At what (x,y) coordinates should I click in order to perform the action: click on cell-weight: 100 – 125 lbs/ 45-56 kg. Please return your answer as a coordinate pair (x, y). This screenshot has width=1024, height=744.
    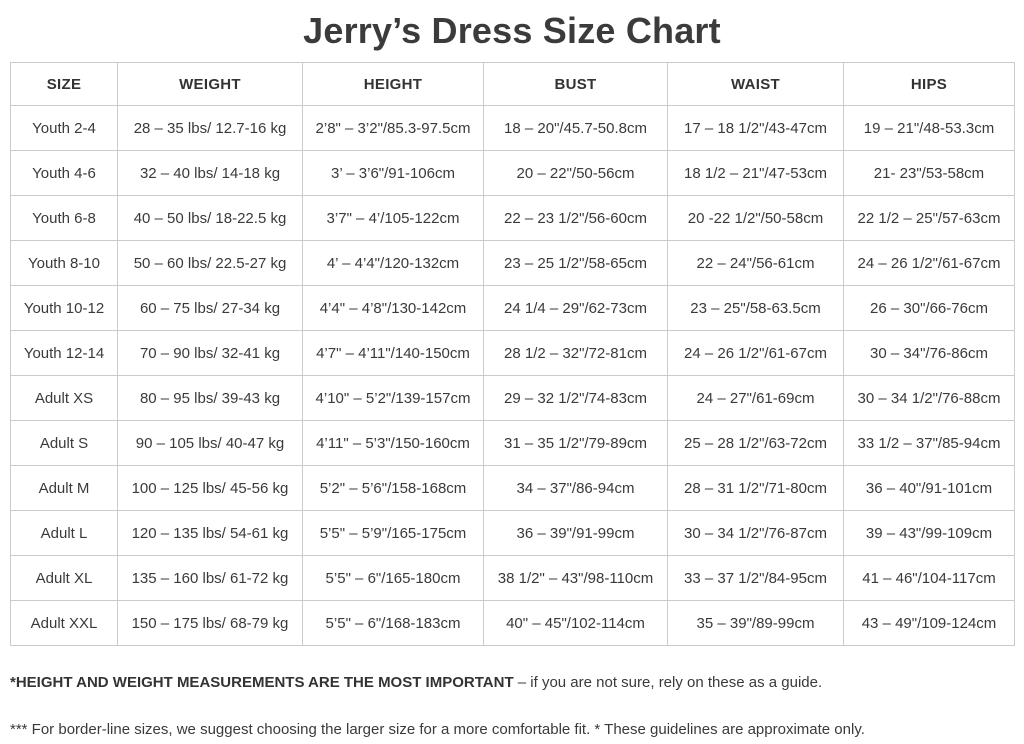
    Looking at the image, I should click on (210, 488).